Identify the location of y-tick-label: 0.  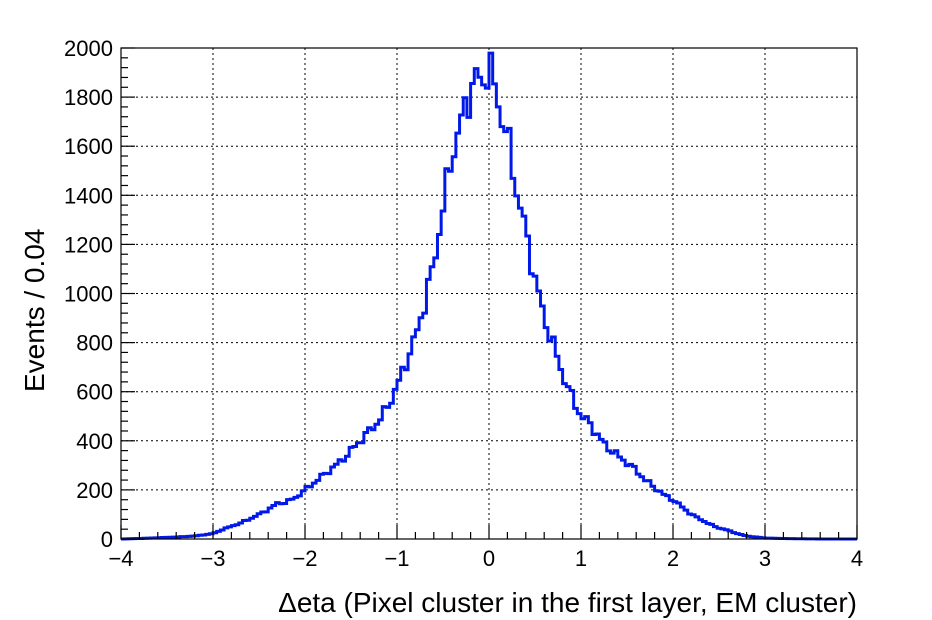
(107, 539).